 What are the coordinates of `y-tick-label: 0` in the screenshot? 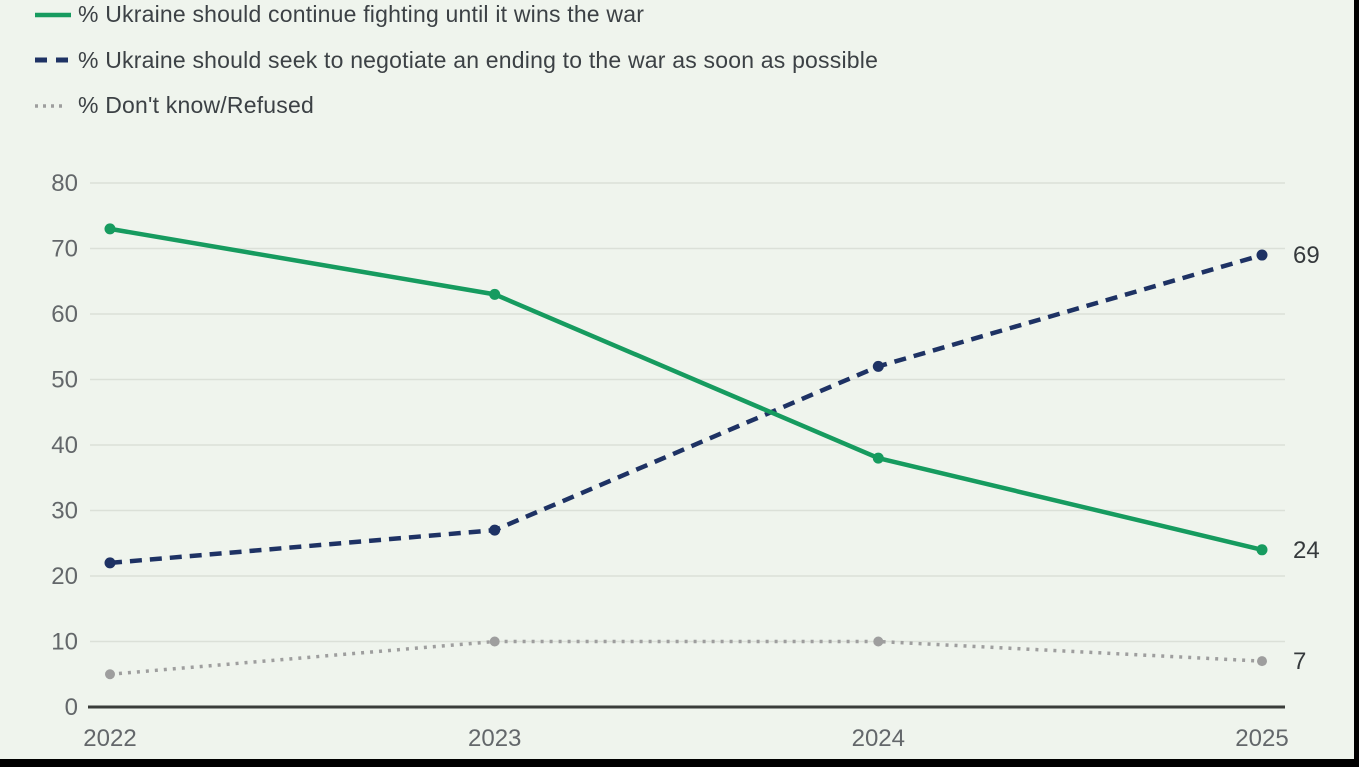 It's located at (71, 707).